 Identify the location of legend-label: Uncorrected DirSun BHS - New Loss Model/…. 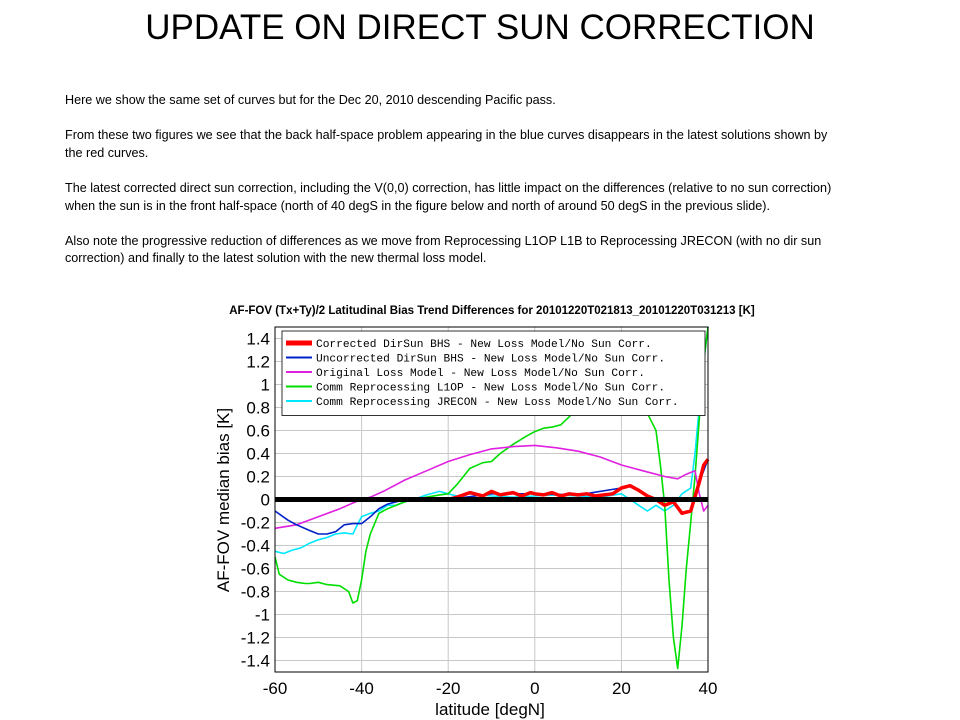
(490, 360).